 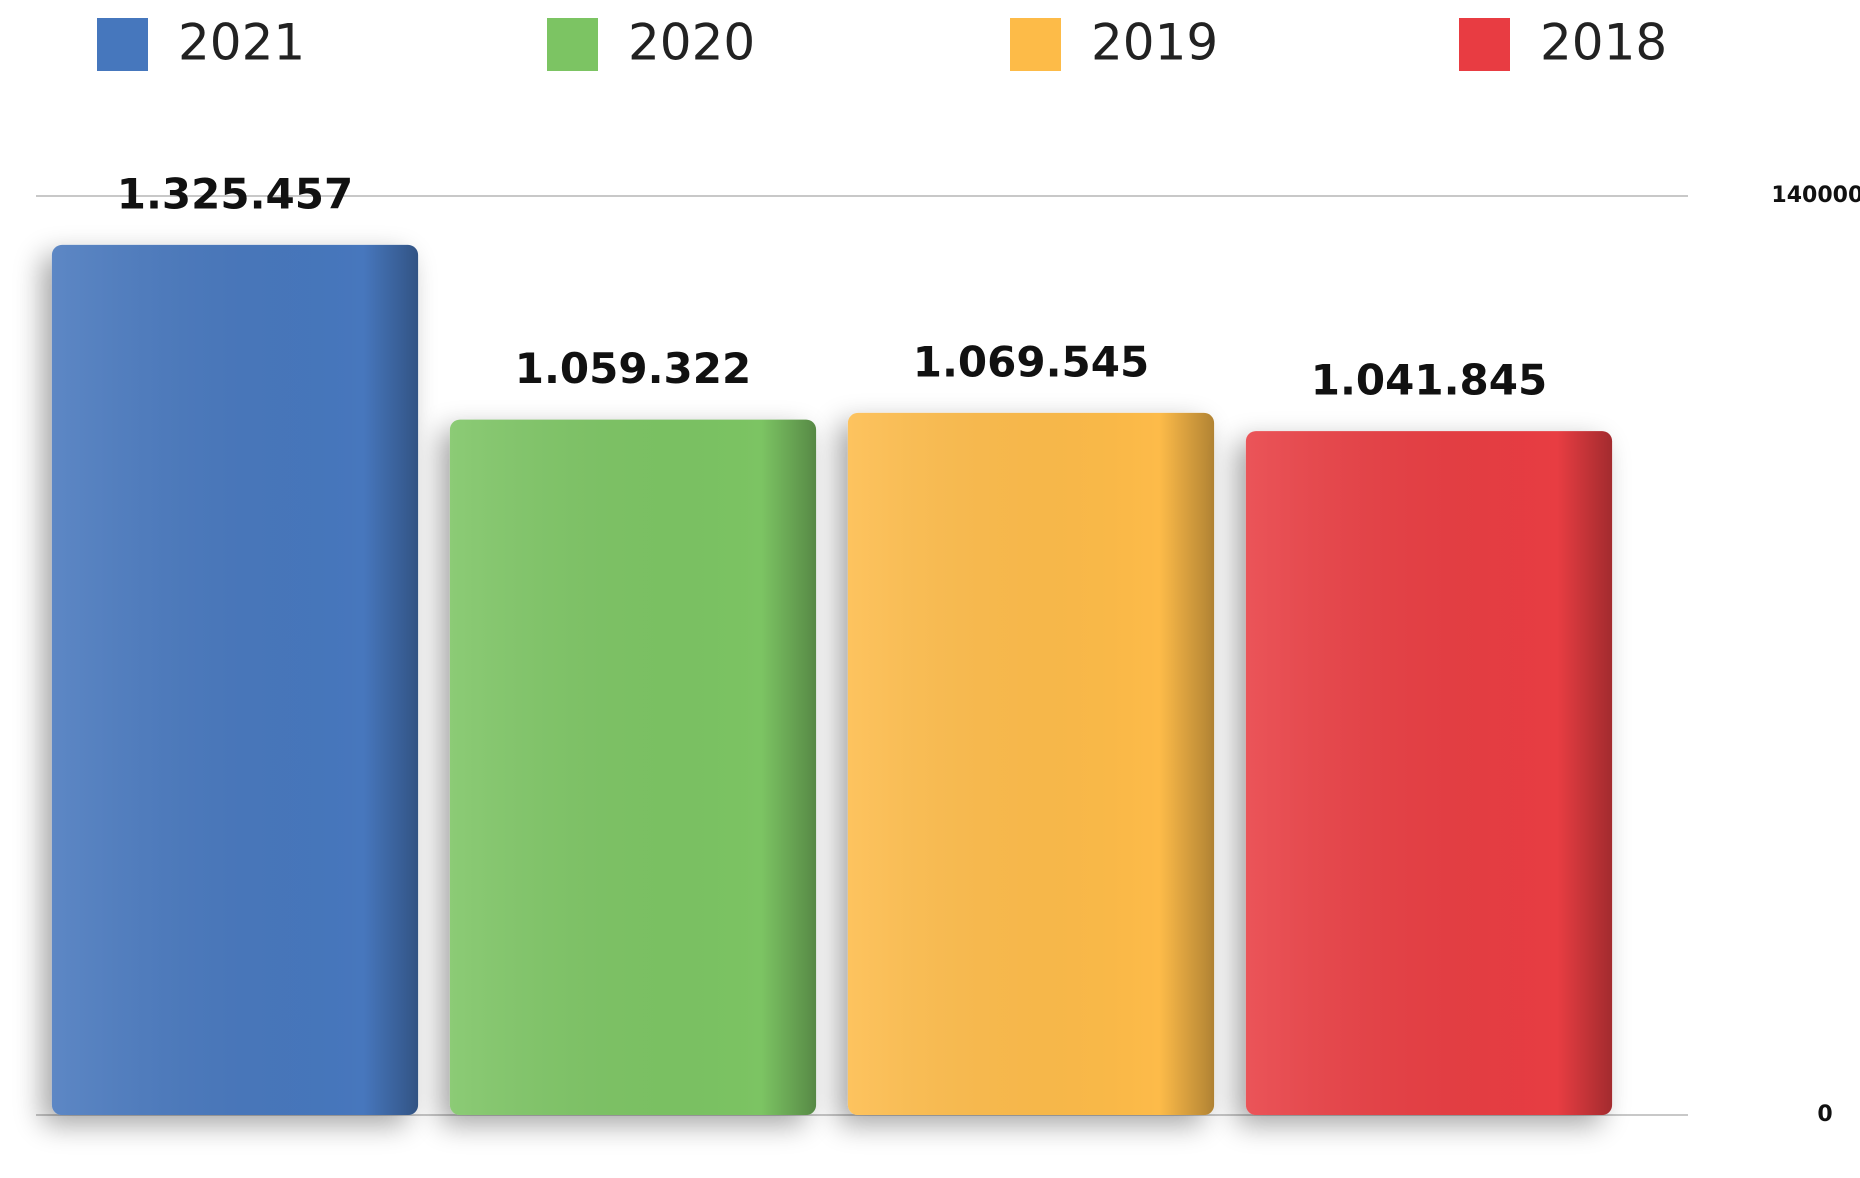 I want to click on y-tick-label: 1400000, so click(x=1815, y=195).